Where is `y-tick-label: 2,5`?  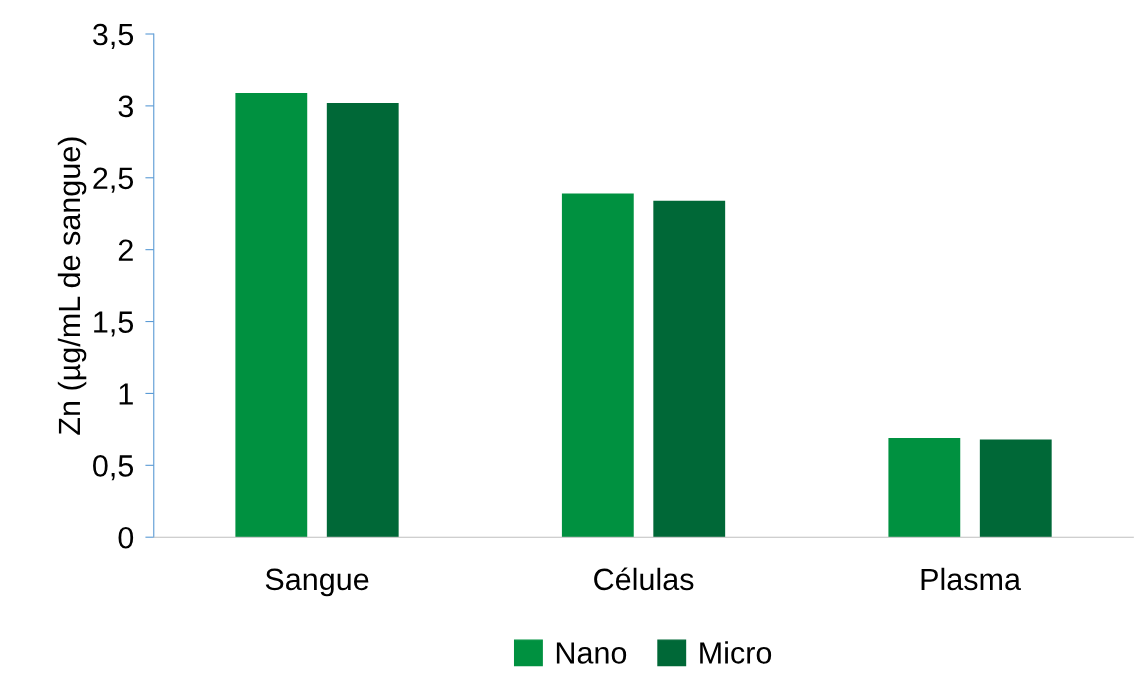 y-tick-label: 2,5 is located at coordinates (113, 180).